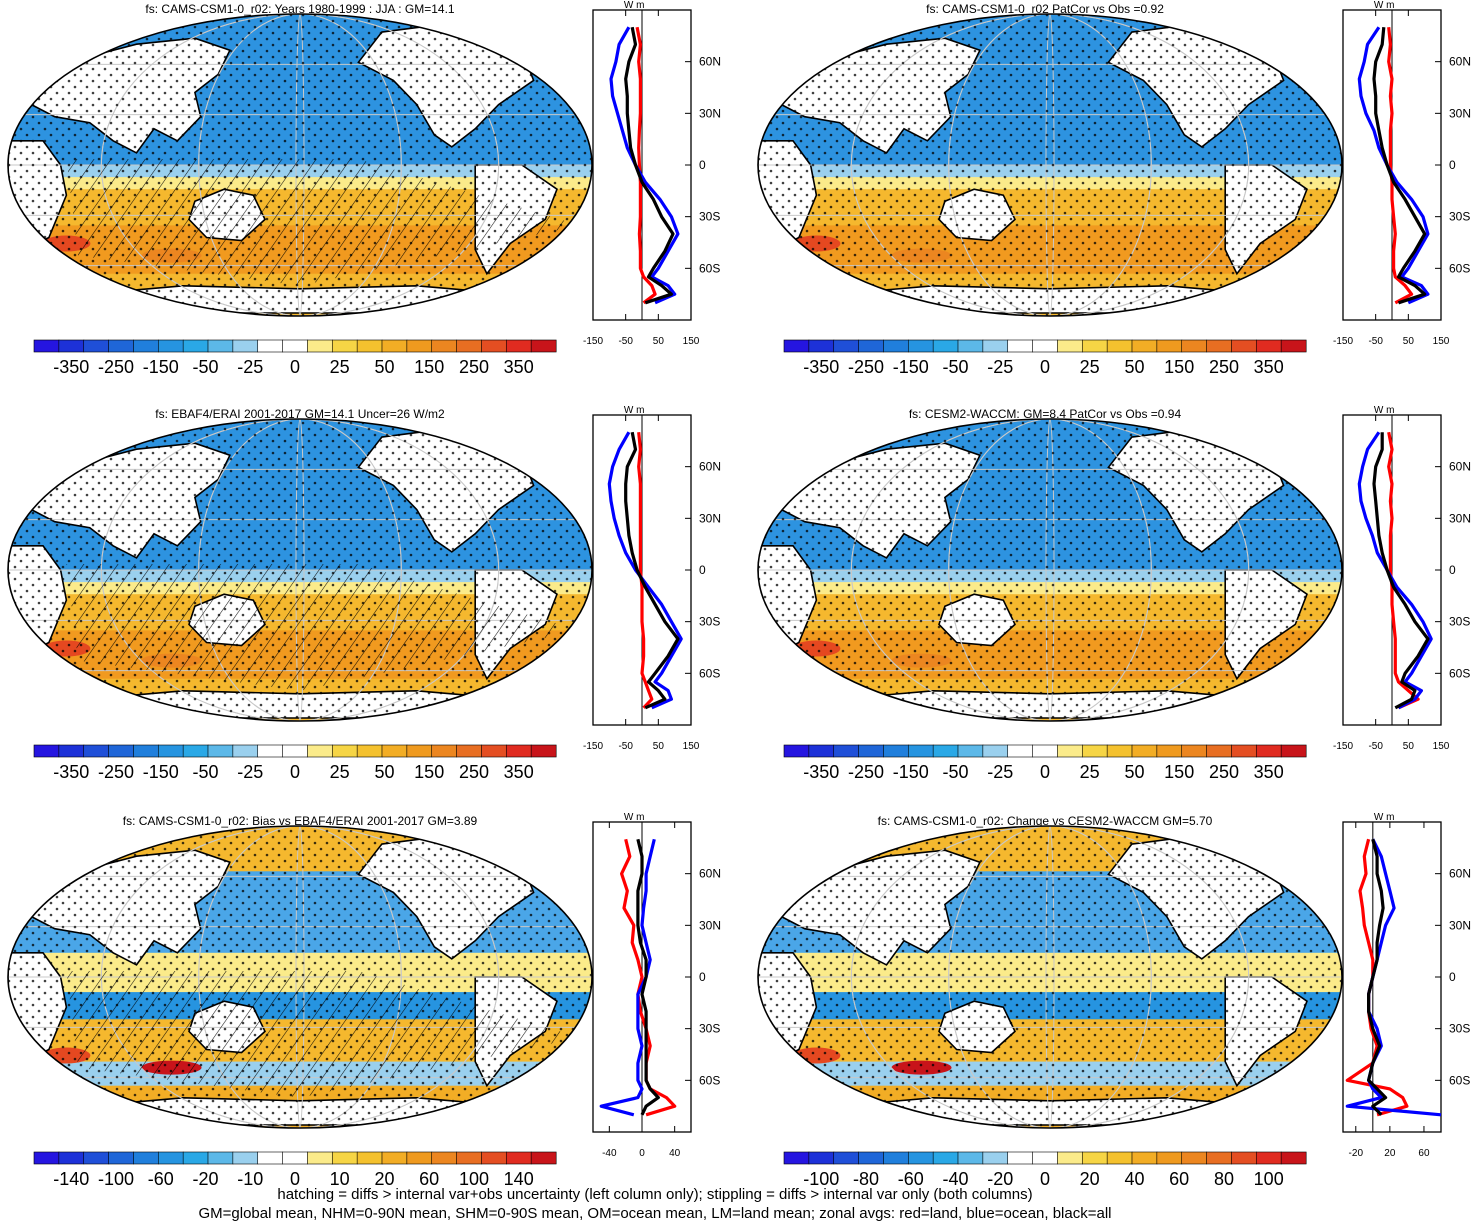  I want to click on colorbar-1: -350 -250 -150 -50 -25 0 25 50 150 250 350, so click(1045, 358).